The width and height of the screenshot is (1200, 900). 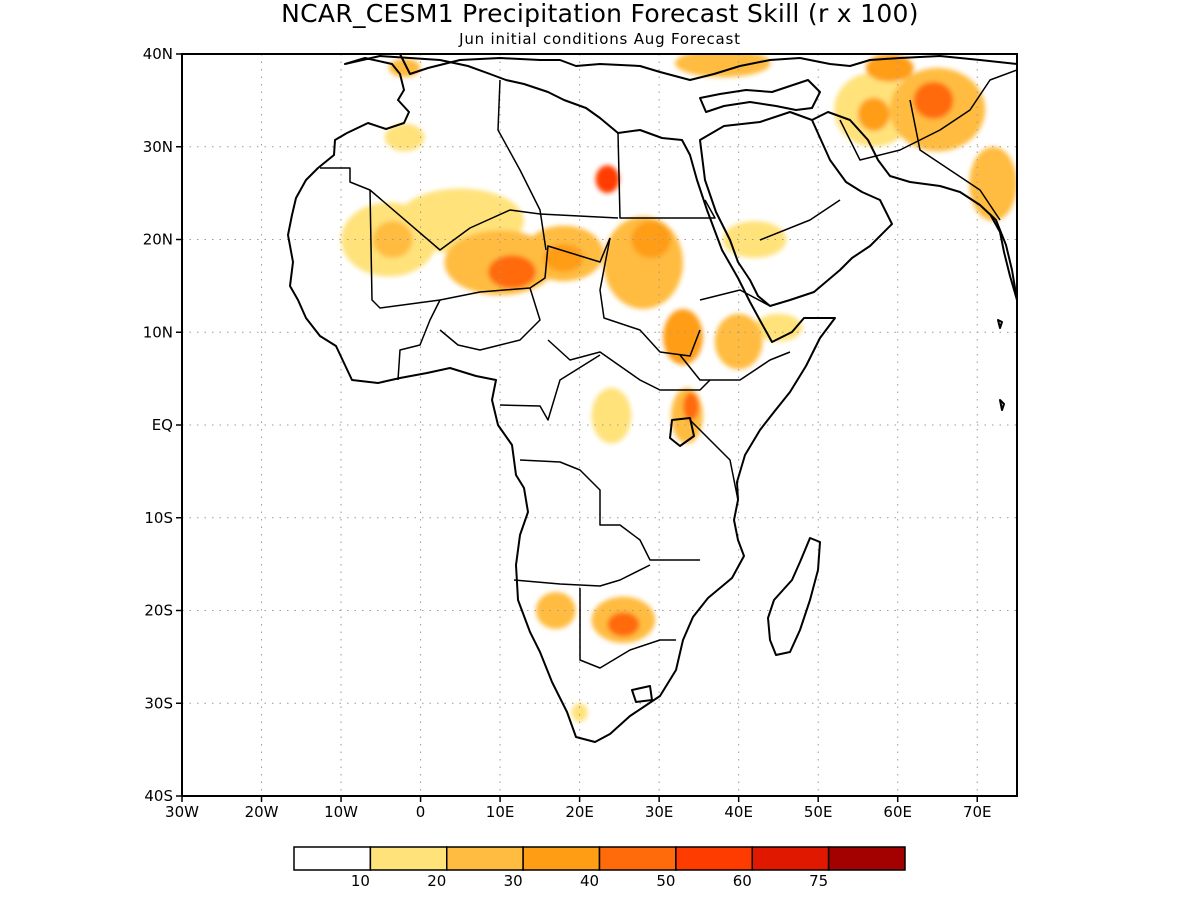 What do you see at coordinates (914, 206) in the screenshot?
I see `iran-coastline` at bounding box center [914, 206].